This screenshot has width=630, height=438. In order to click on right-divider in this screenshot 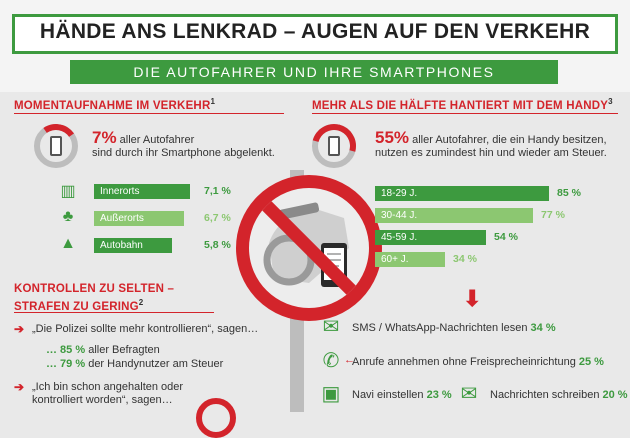, I will do `click(465, 113)`.